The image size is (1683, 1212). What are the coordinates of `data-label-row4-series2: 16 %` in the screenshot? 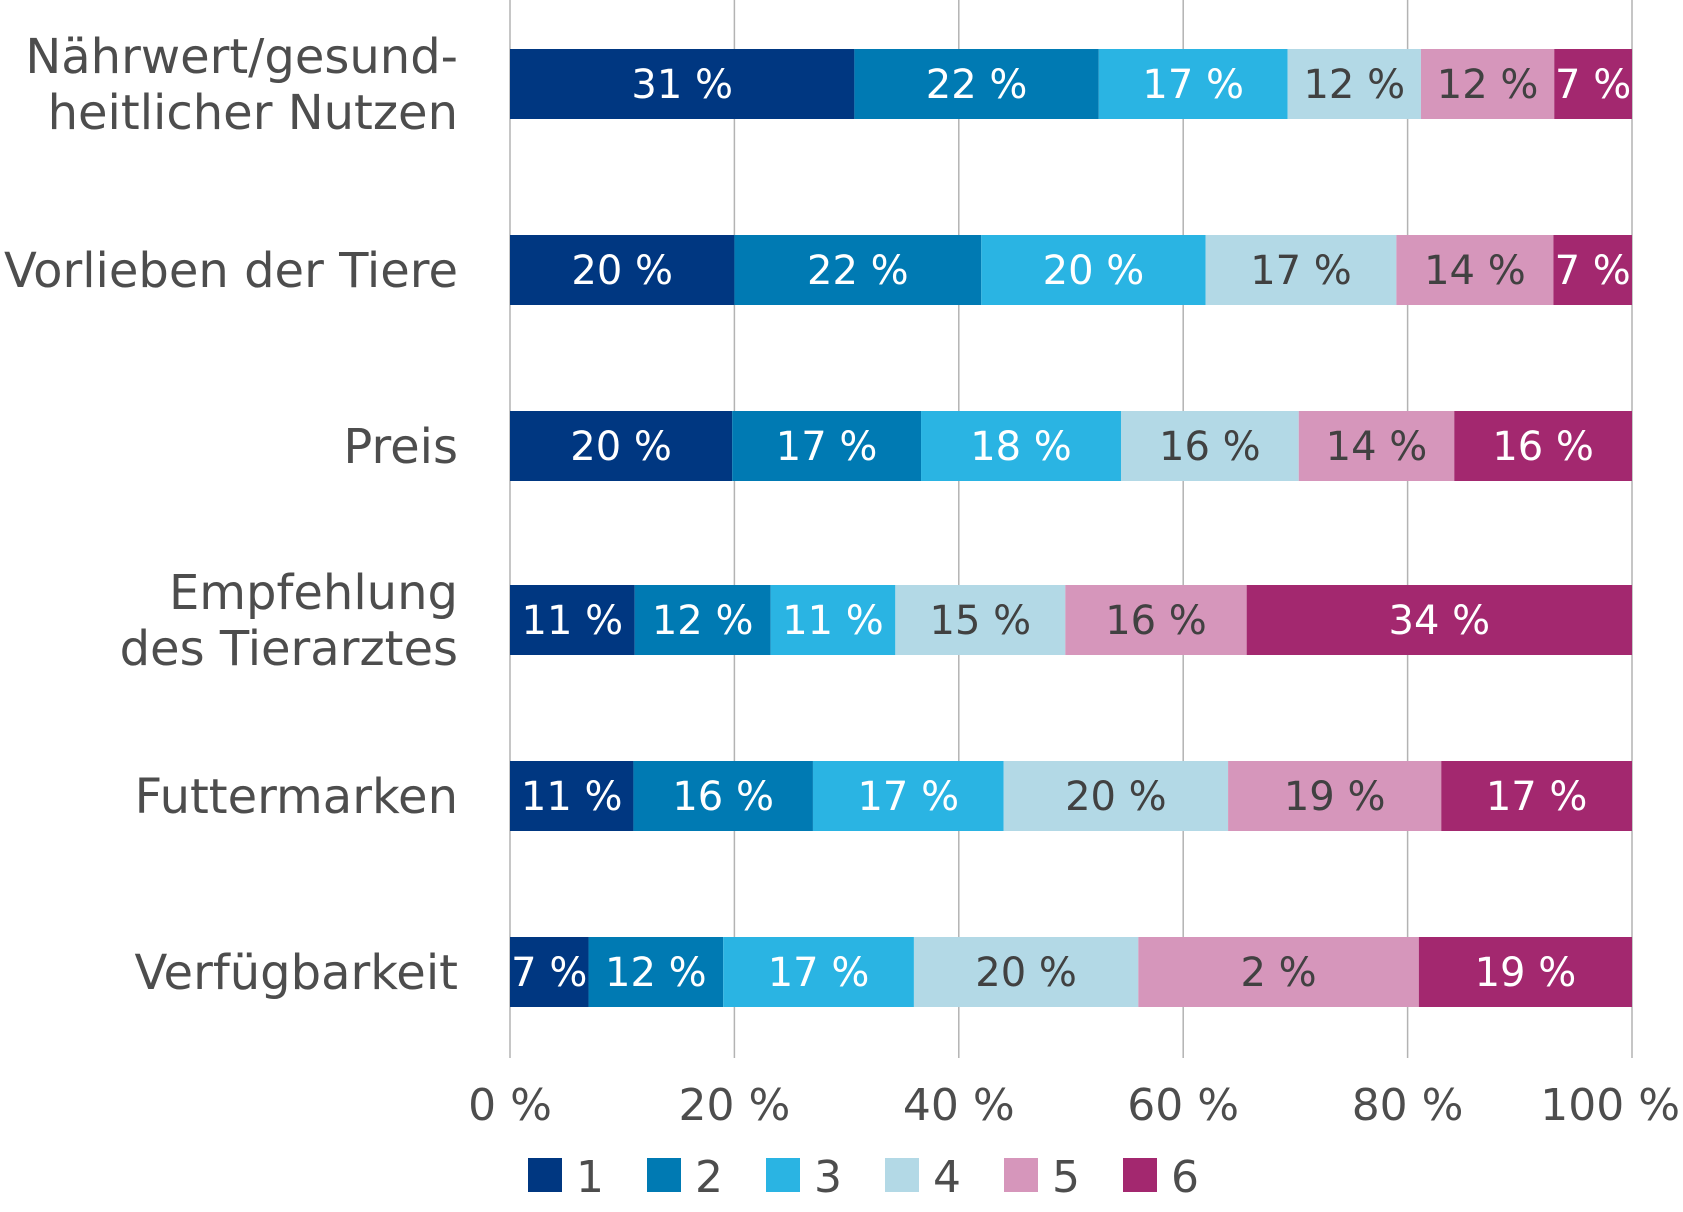 It's located at (723, 797).